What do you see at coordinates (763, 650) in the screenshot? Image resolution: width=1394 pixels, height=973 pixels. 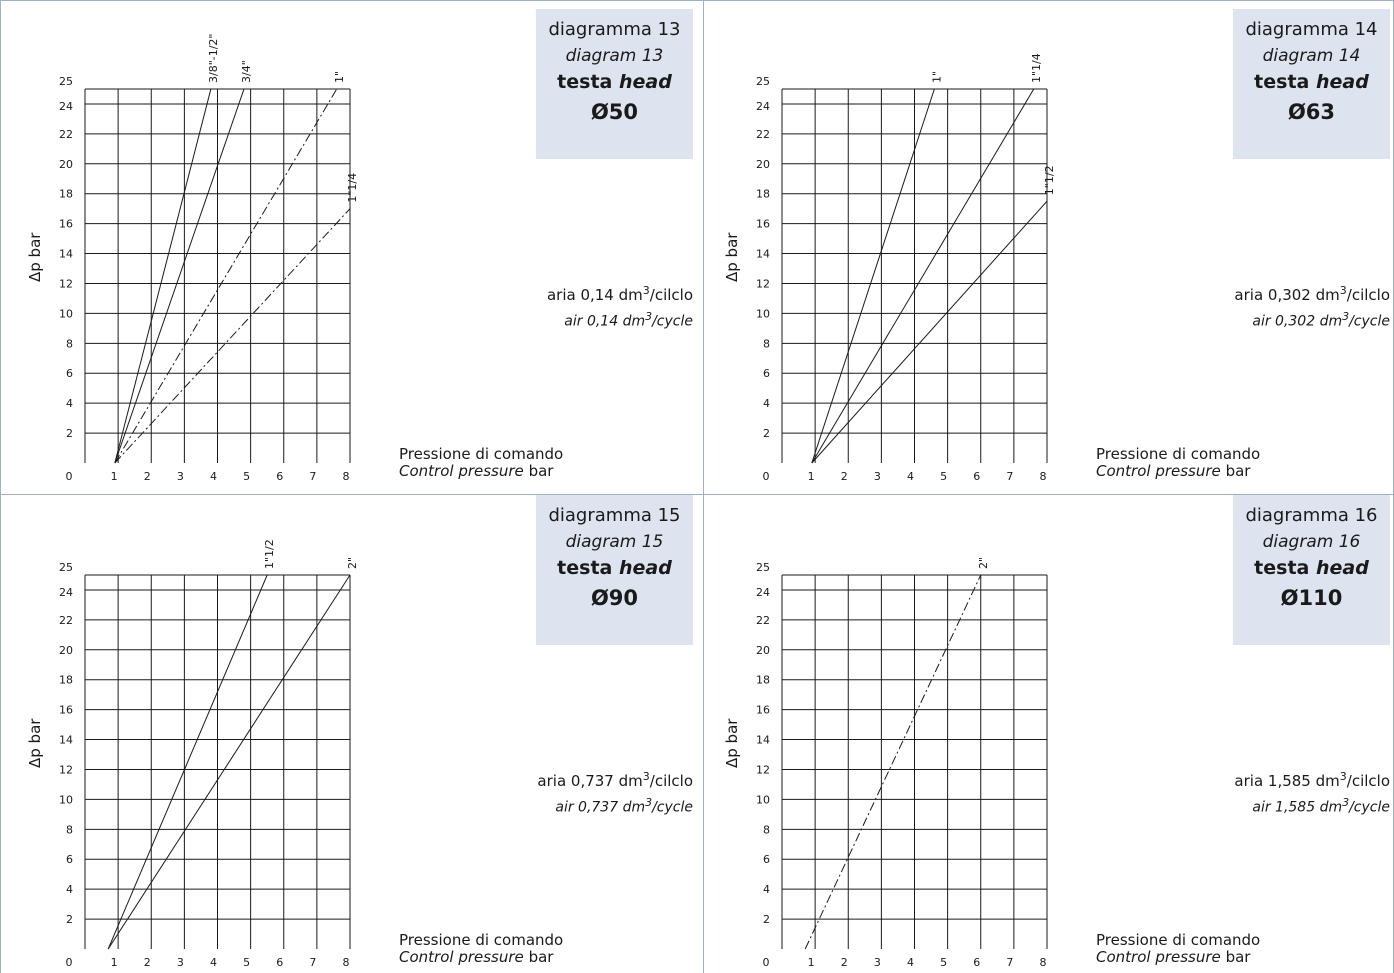 I see `y-tick-label: 20` at bounding box center [763, 650].